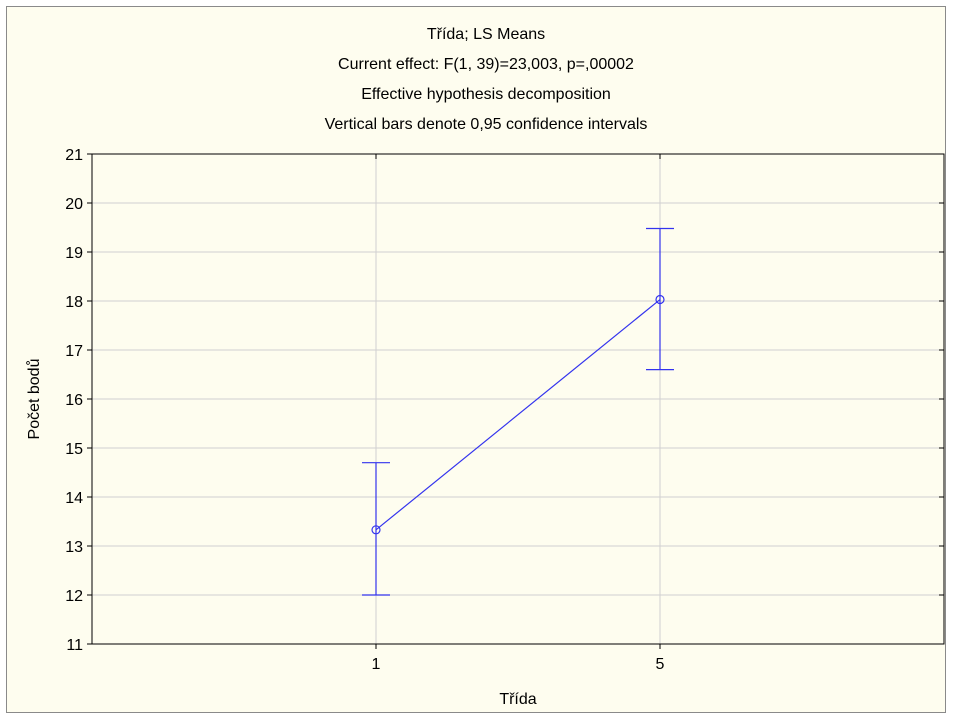  What do you see at coordinates (517, 699) in the screenshot?
I see `x-axis-label: Třída` at bounding box center [517, 699].